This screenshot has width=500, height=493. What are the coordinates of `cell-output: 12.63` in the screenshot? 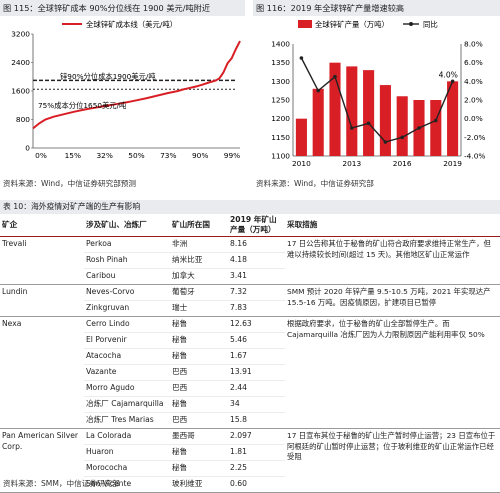 It's located at (256, 324).